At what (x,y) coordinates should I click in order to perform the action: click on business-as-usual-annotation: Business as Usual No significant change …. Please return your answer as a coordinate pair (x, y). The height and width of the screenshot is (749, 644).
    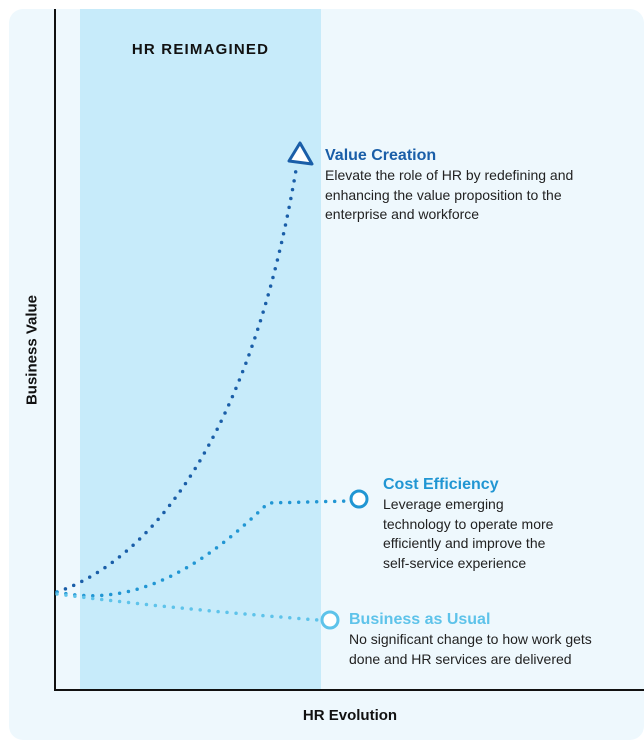
    Looking at the image, I should click on (470, 639).